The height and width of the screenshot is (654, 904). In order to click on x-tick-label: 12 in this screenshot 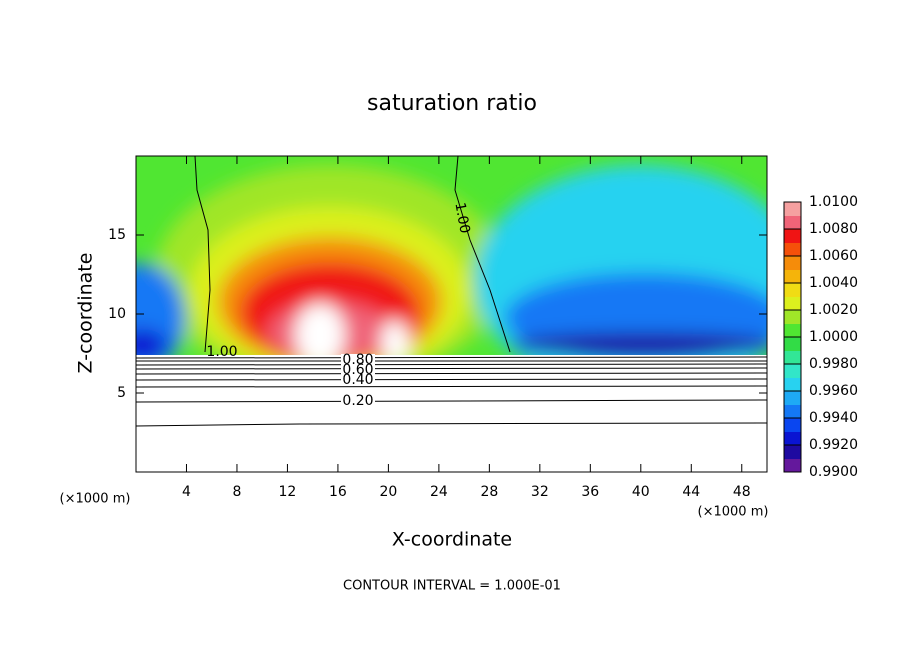, I will do `click(288, 492)`.